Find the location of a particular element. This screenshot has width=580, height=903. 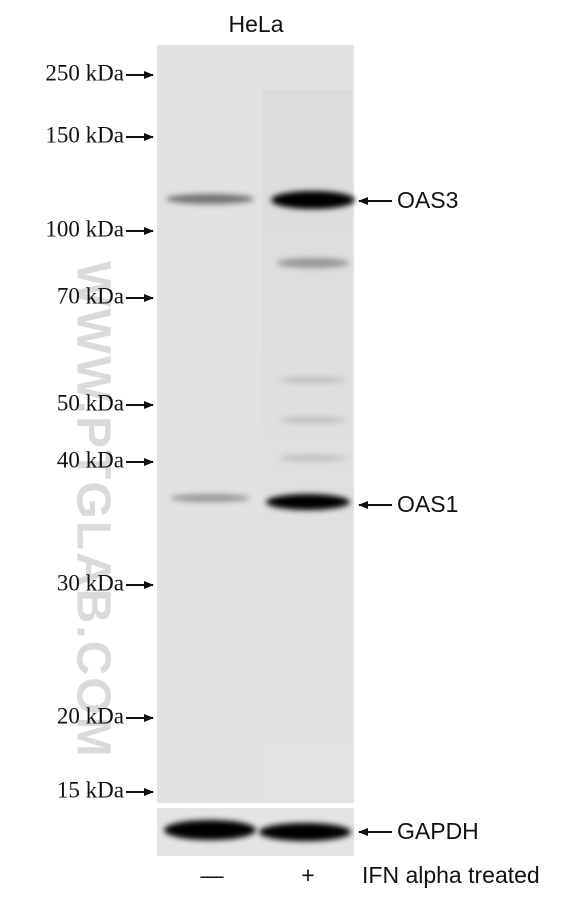

band-label: GAPDH is located at coordinates (438, 831).